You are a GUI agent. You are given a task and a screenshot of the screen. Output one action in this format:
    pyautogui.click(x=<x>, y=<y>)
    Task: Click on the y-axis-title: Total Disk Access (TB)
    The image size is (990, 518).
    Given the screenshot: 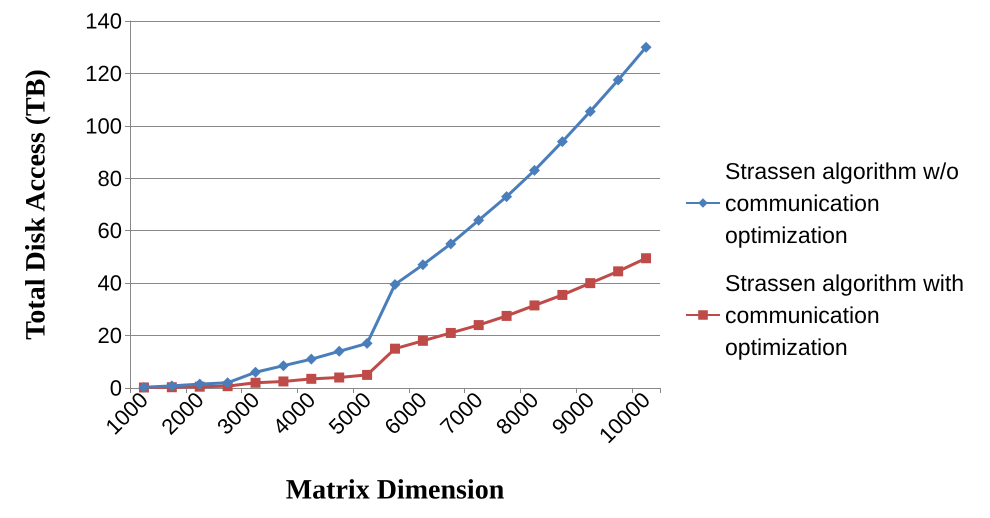 What is the action you would take?
    pyautogui.click(x=36, y=204)
    